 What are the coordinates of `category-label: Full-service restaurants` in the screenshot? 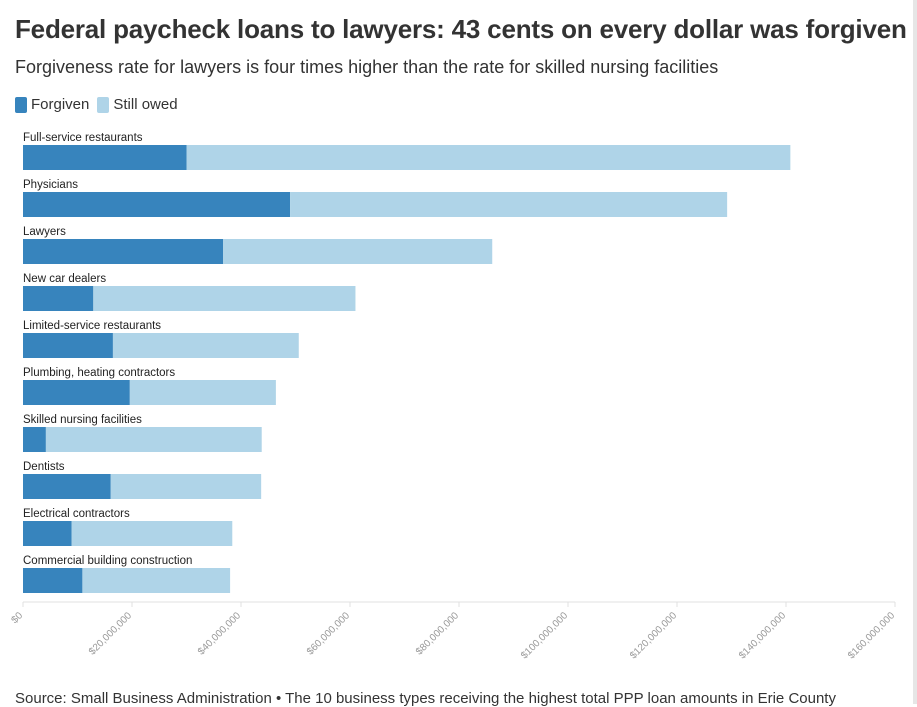 It's located at (83, 138).